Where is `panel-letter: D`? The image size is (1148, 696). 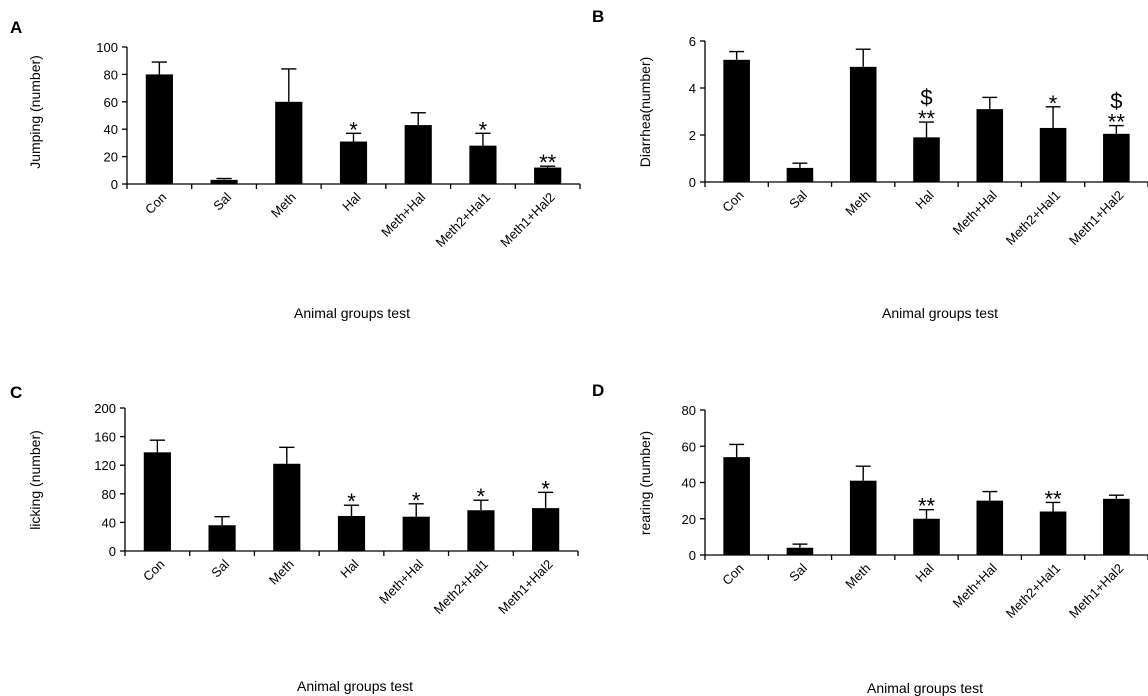 panel-letter: D is located at coordinates (598, 390).